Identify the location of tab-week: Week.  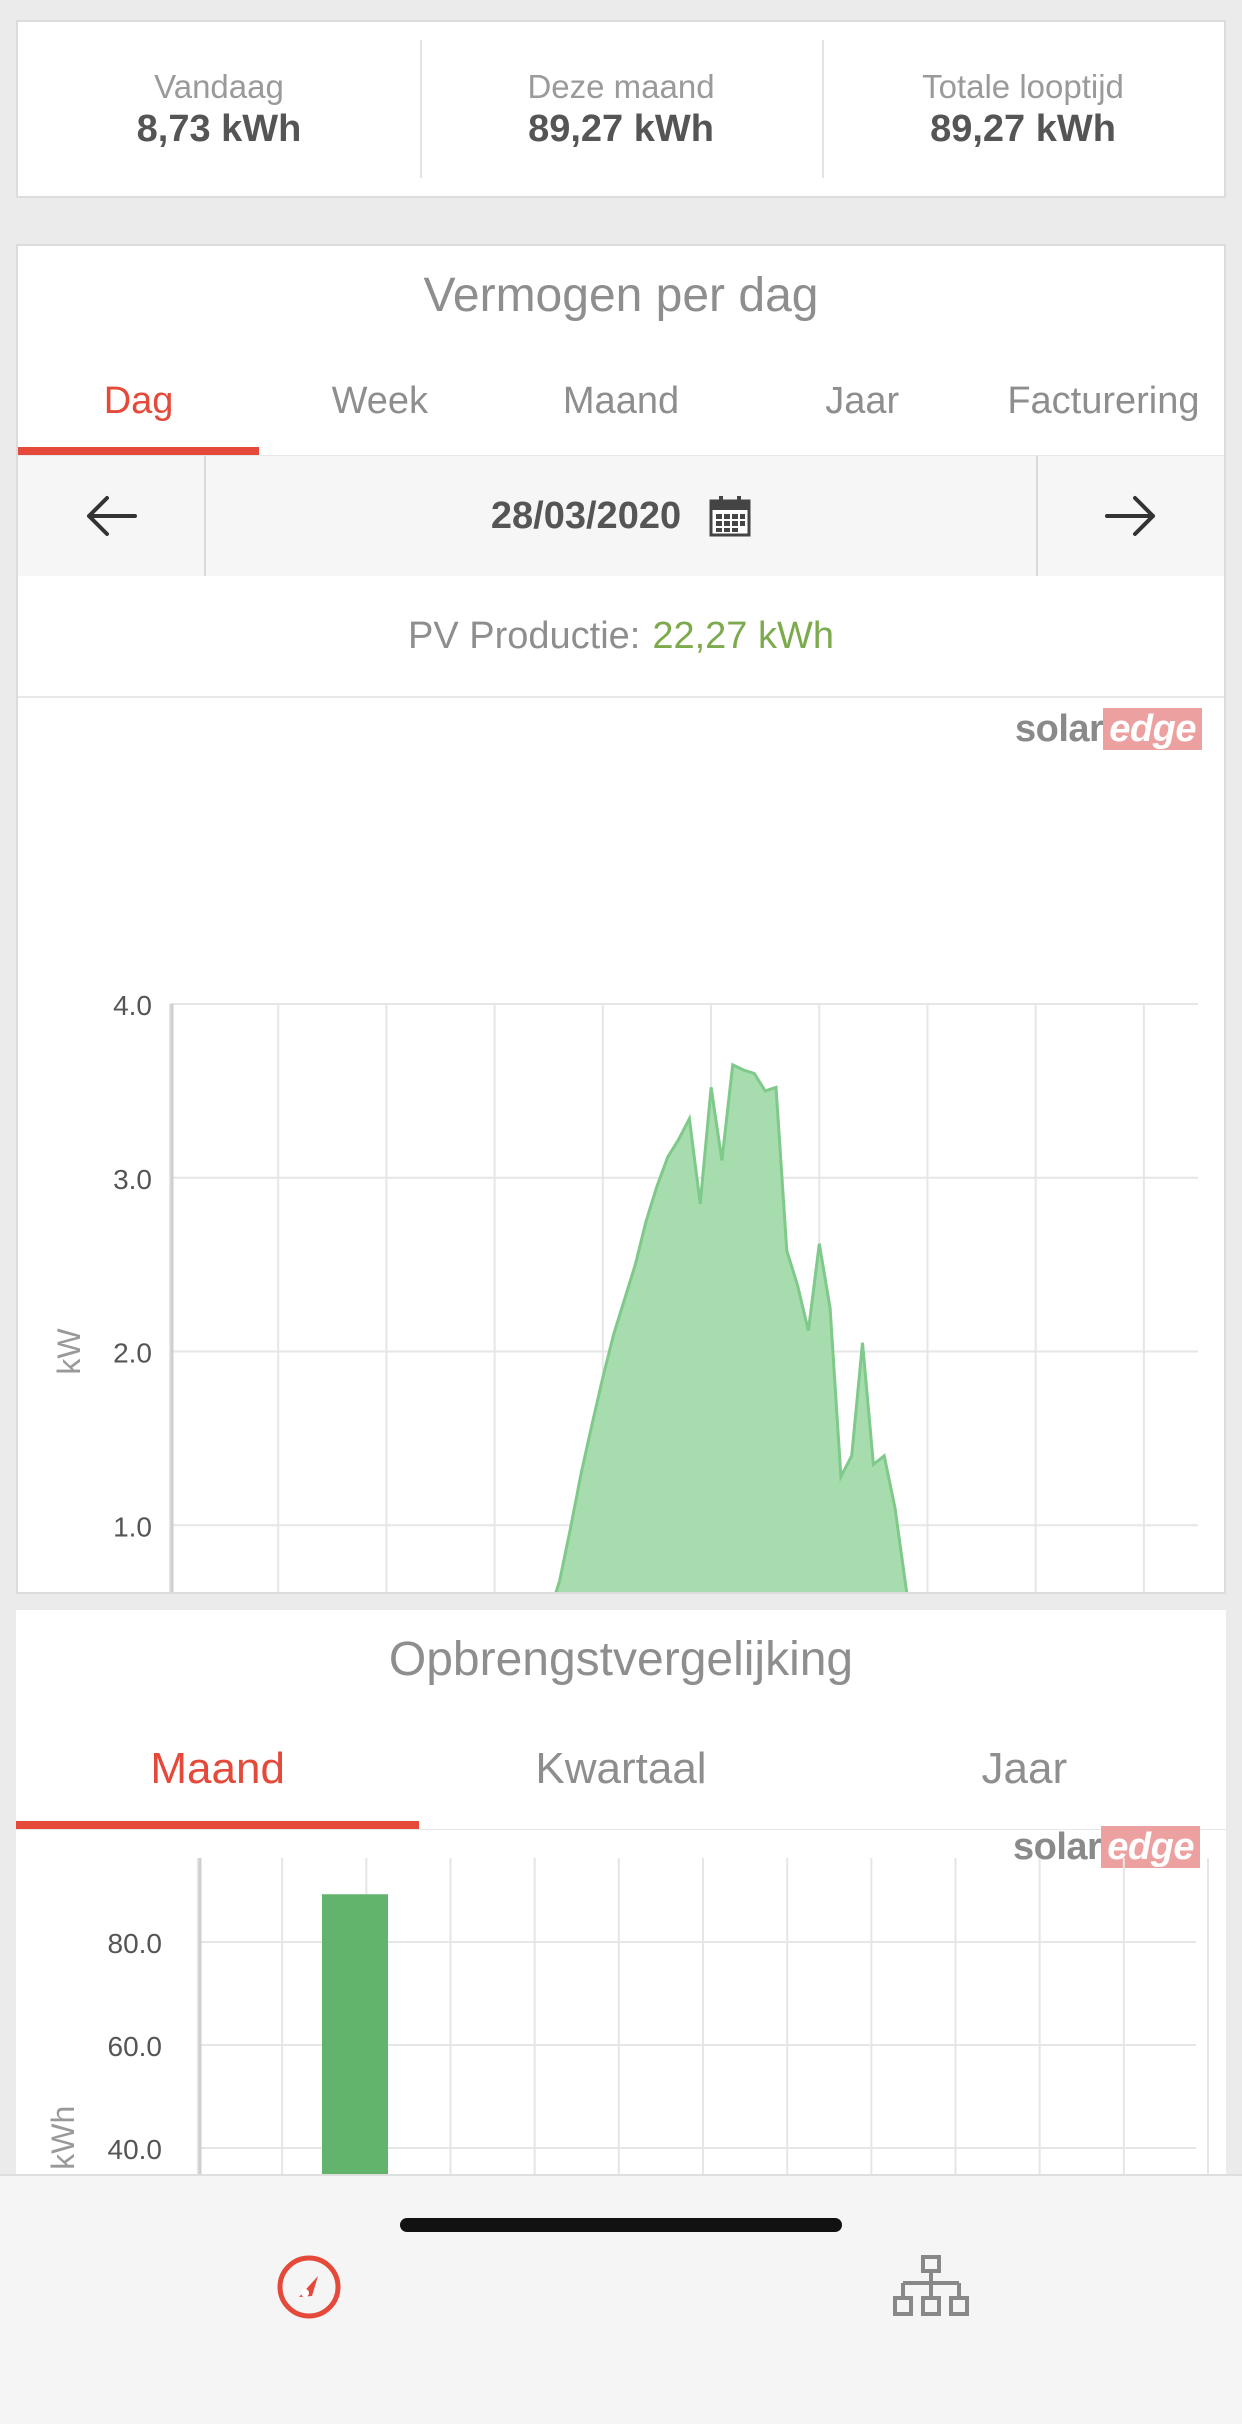
(380, 401).